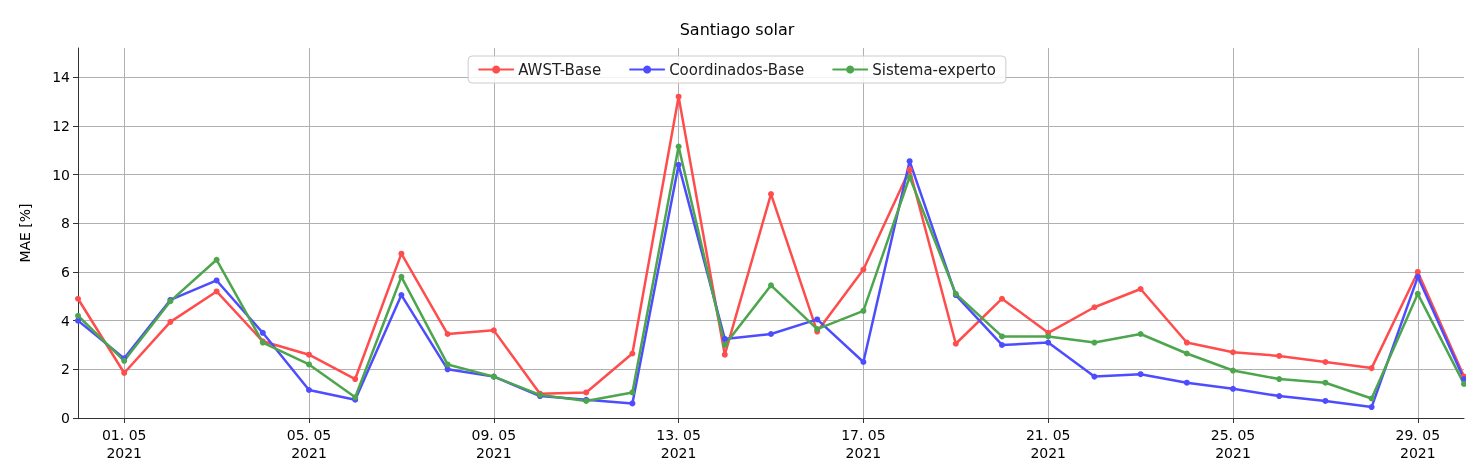 The width and height of the screenshot is (1474, 475). What do you see at coordinates (678, 444) in the screenshot?
I see `x-tick-label: 13. 05 2021` at bounding box center [678, 444].